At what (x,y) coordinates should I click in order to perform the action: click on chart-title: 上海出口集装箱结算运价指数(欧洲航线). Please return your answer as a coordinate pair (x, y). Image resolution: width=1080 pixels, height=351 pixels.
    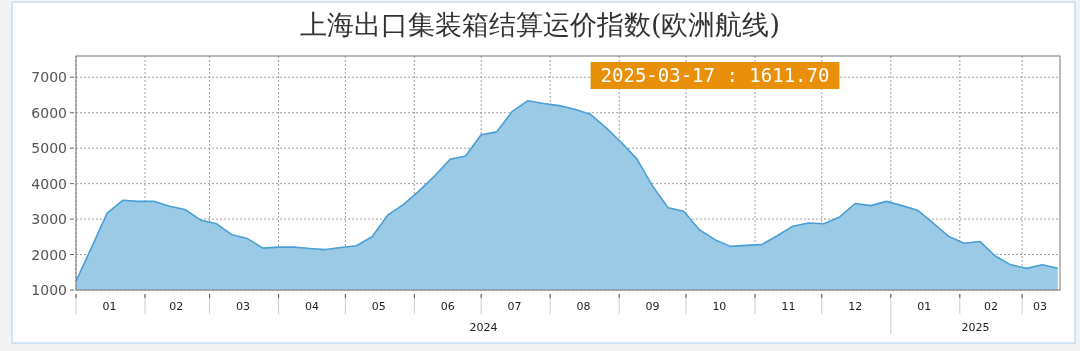
    Looking at the image, I should click on (540, 24).